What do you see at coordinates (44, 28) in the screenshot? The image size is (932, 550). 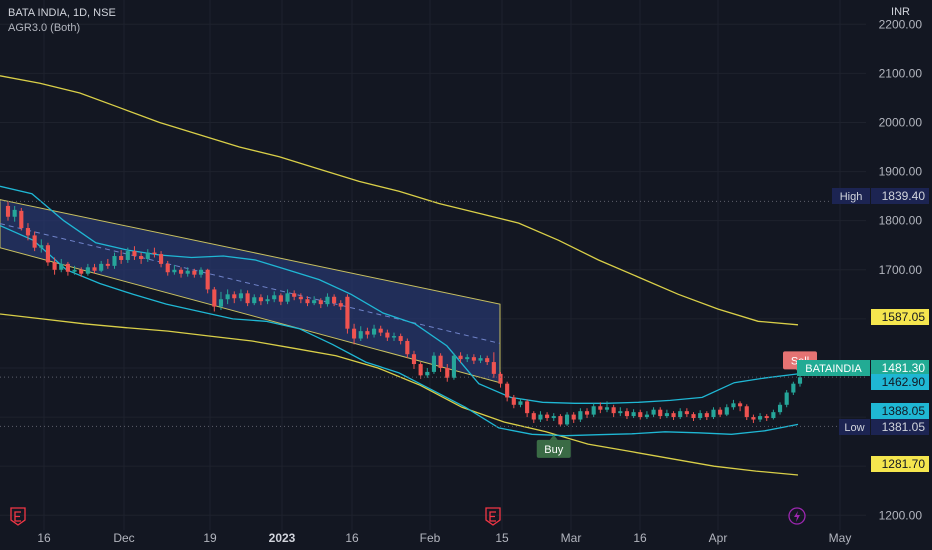 I see `indicator-name: AGR3.0 (Both)` at bounding box center [44, 28].